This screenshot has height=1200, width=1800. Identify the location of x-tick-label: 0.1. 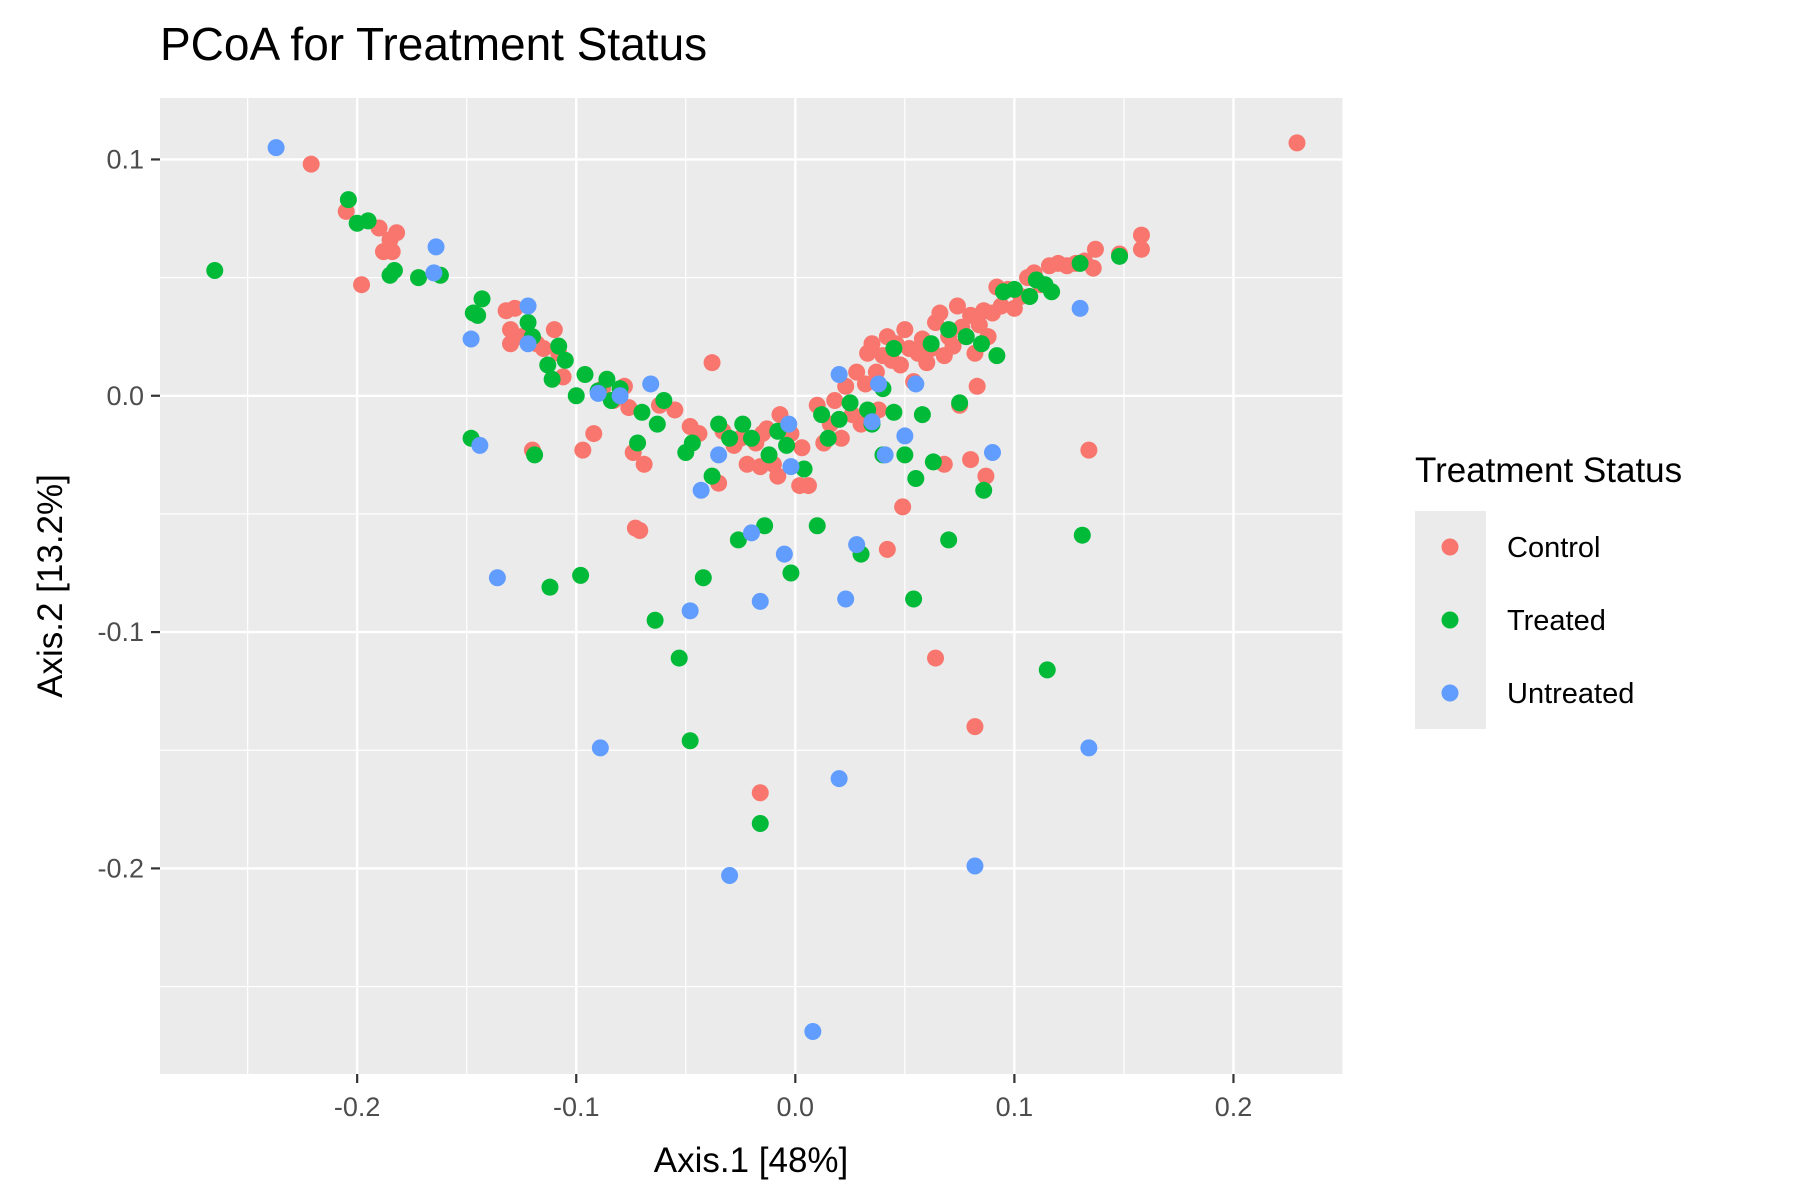
(1015, 1107).